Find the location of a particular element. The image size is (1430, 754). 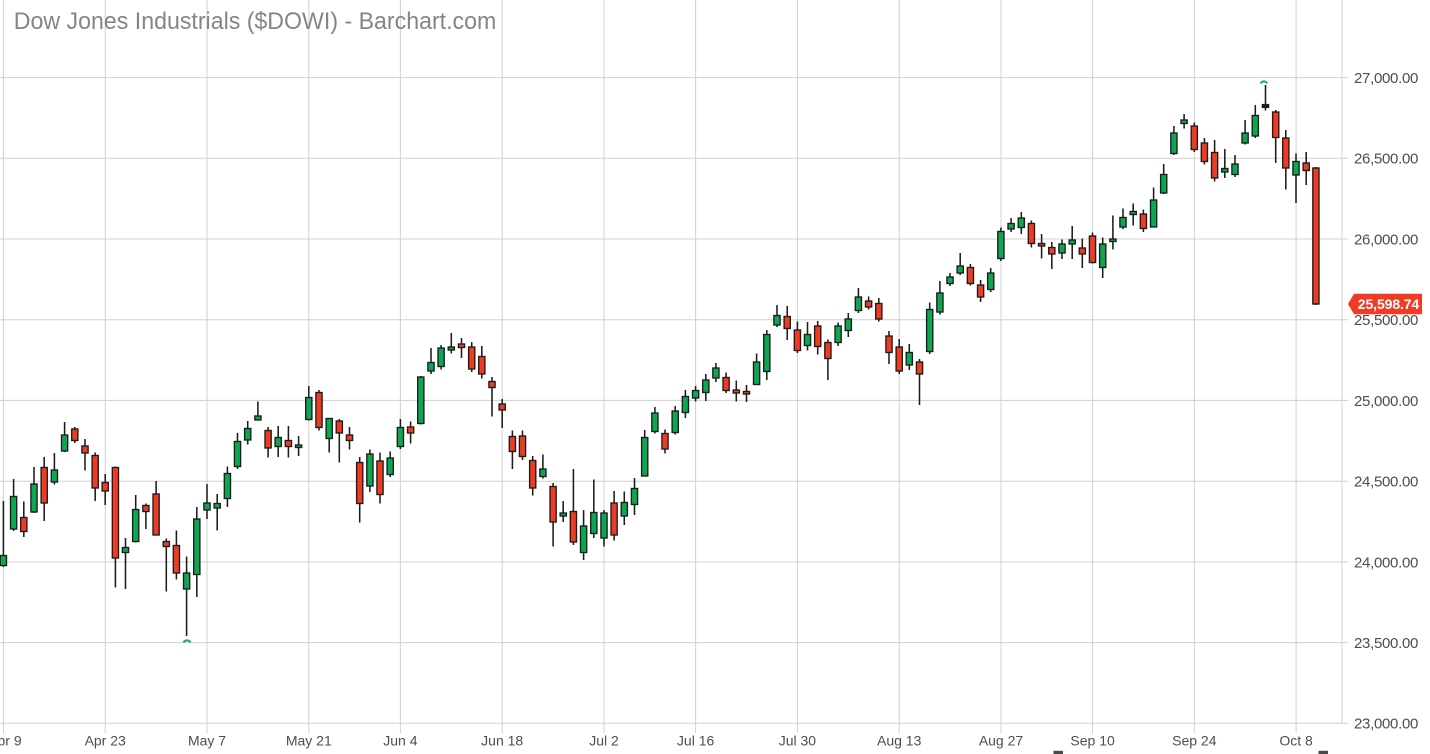

svg-text: 27,000.00 is located at coordinates (1386, 78).